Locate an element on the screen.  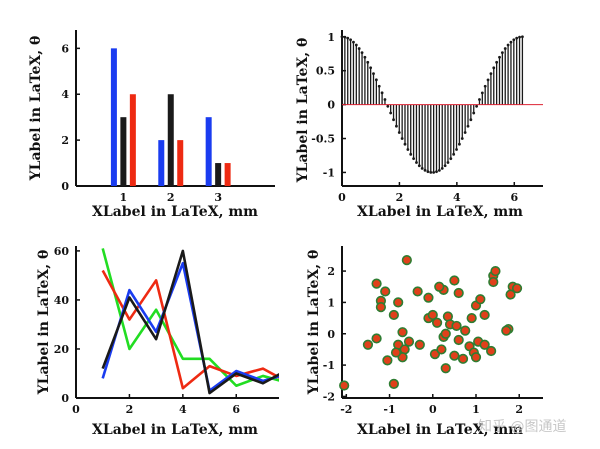
p1-x-tick-label: 1 is located at coordinates (124, 197).